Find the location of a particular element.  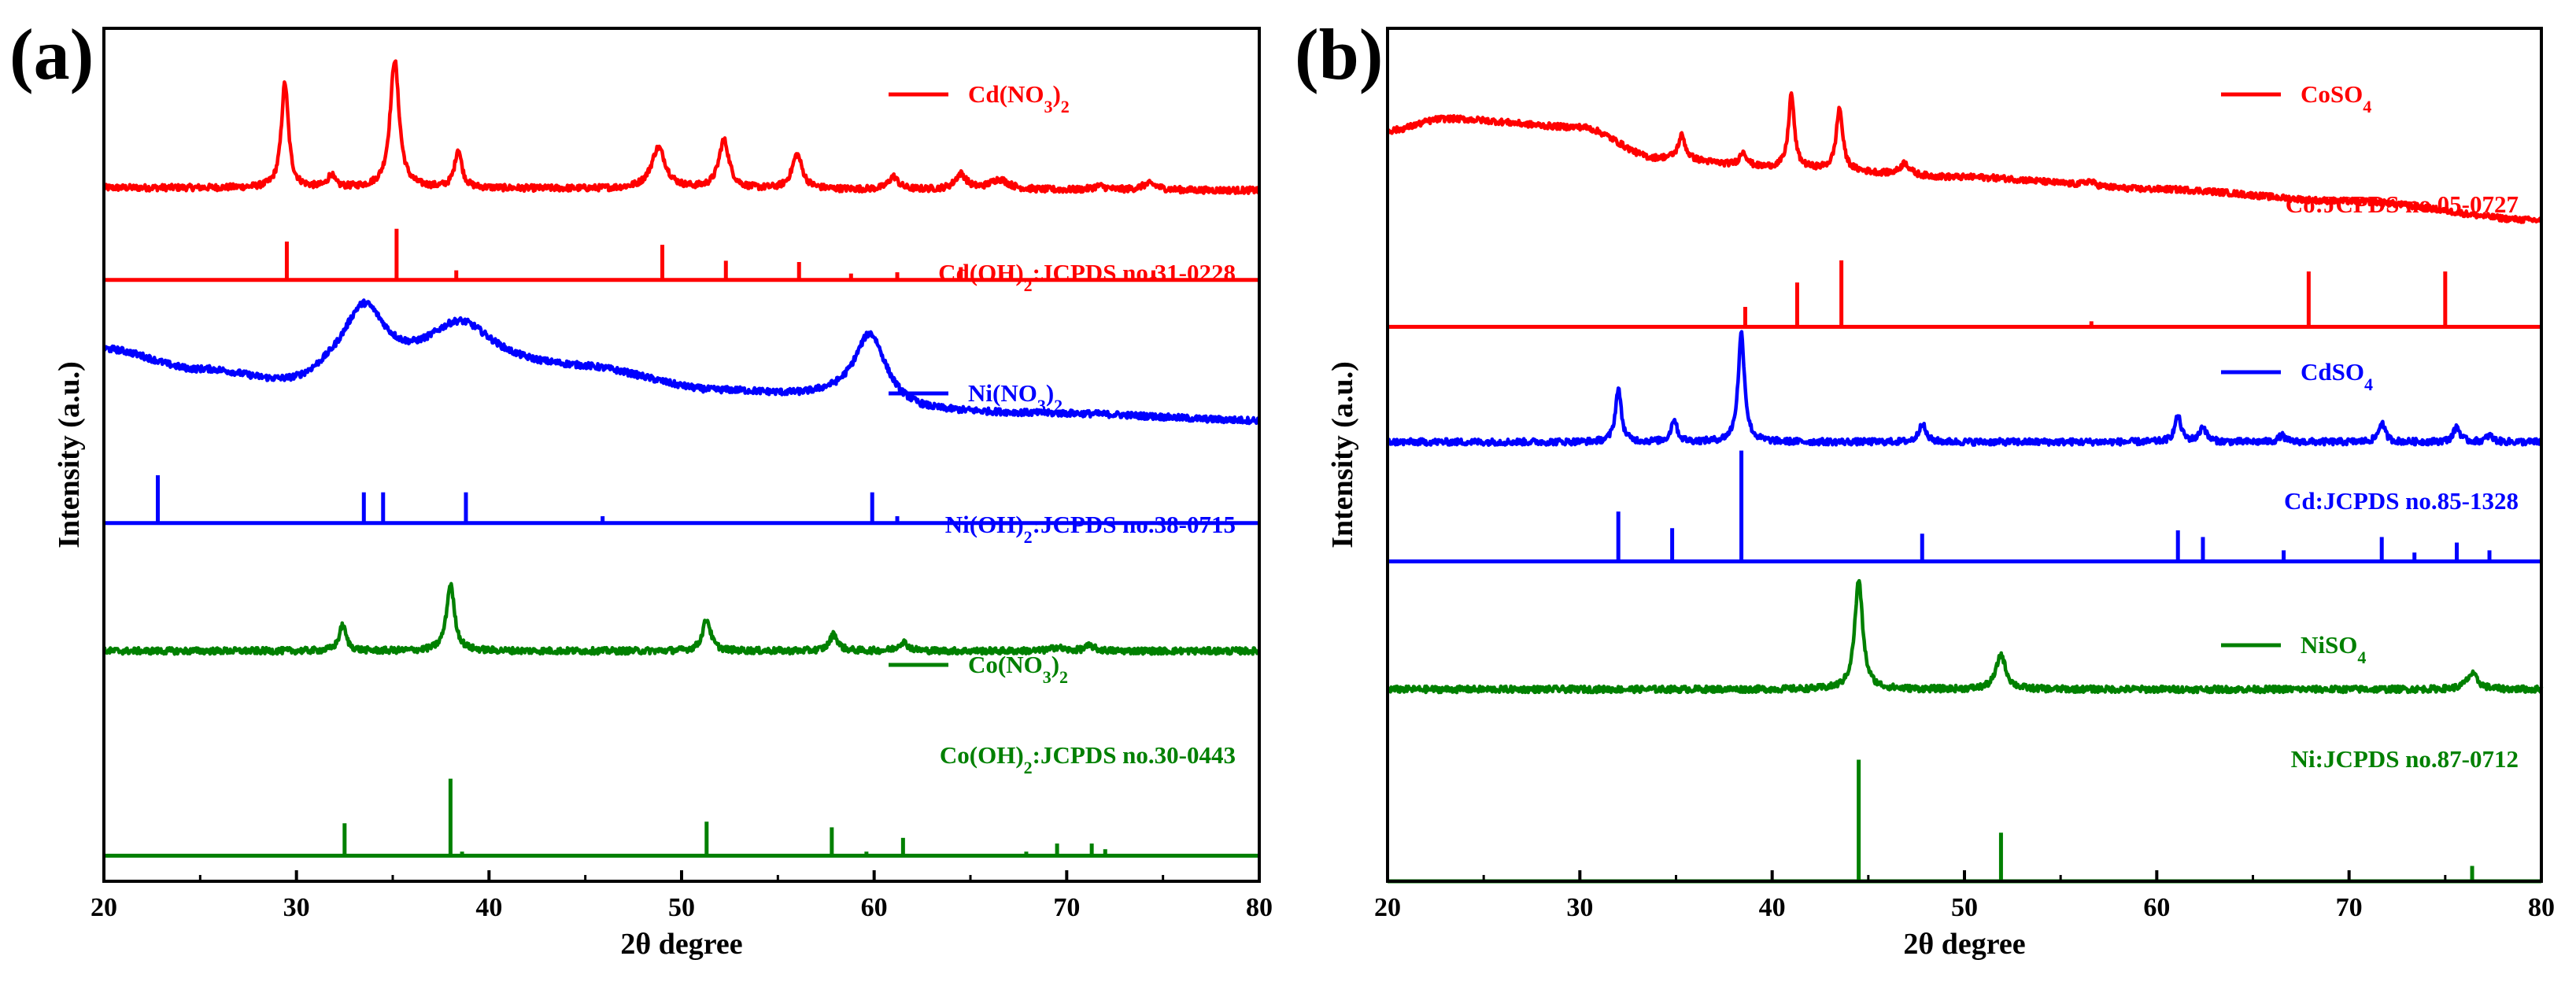

panel-label: (b) is located at coordinates (1339, 54).